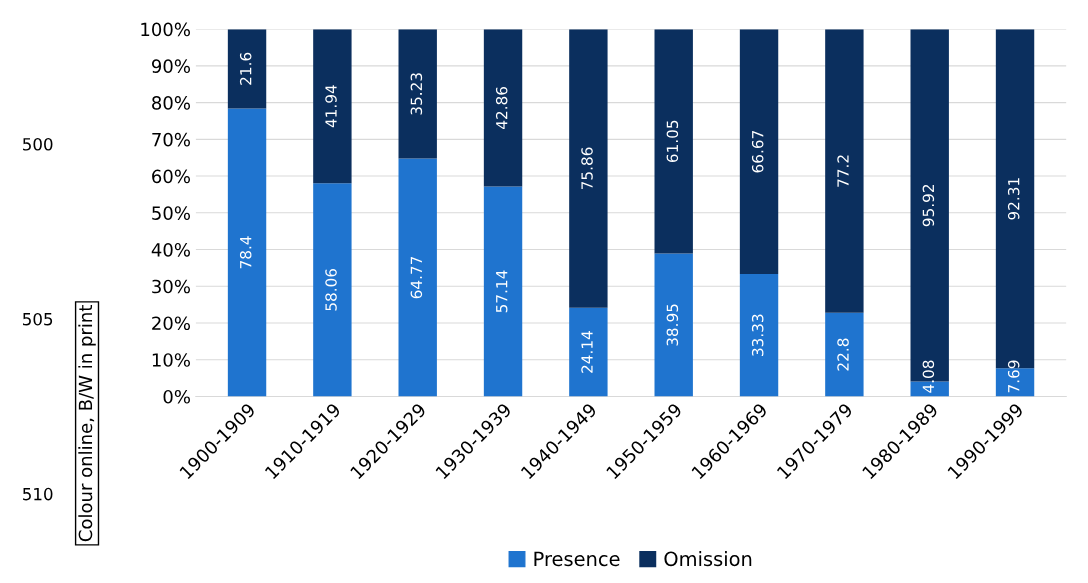 The width and height of the screenshot is (1088, 583). I want to click on y-tick-label: 20%, so click(171, 323).